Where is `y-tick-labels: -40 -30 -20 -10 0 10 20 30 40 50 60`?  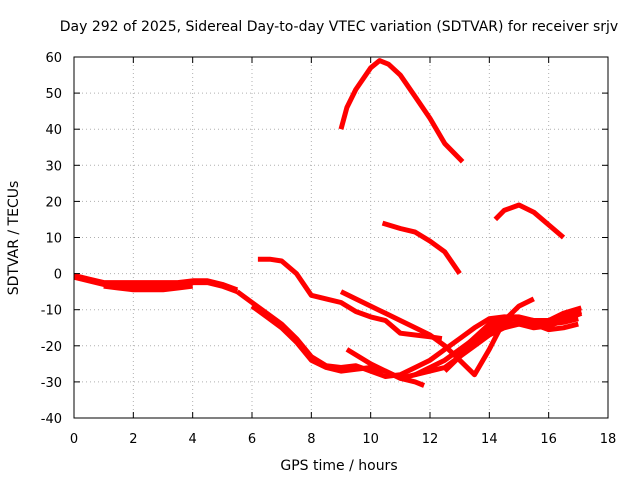
y-tick-labels: -40 -30 -20 -10 0 10 20 30 40 50 60 is located at coordinates (51, 239).